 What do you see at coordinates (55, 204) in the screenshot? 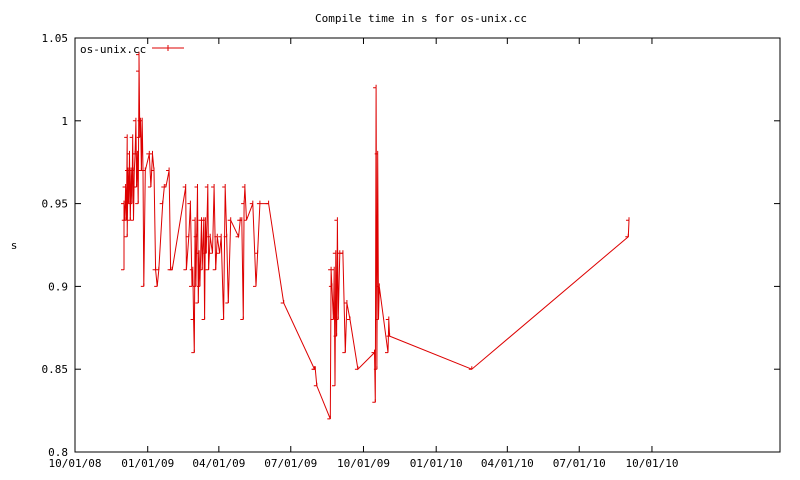
I see `y-tick-label: 0.95` at bounding box center [55, 204].